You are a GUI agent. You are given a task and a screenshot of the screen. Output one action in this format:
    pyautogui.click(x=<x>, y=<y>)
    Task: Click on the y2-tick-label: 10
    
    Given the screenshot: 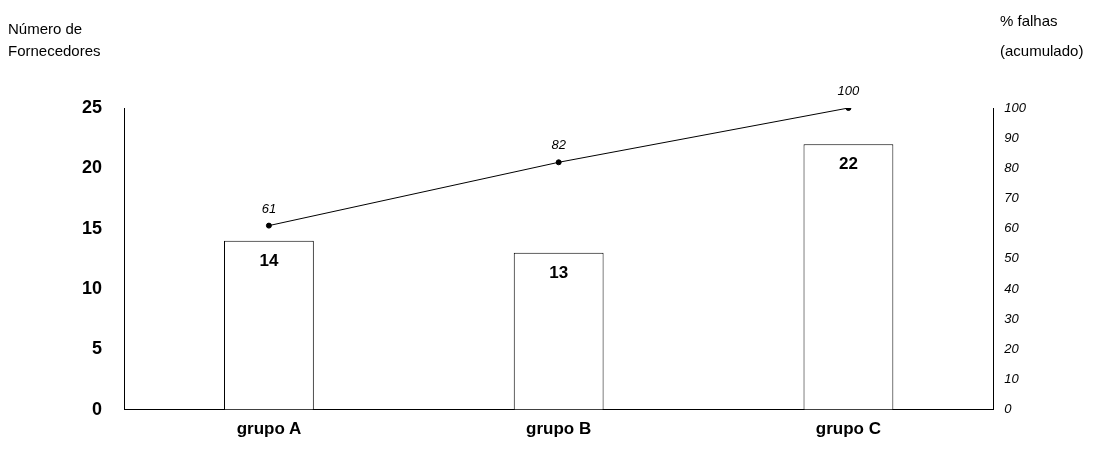 What is the action you would take?
    pyautogui.click(x=1012, y=379)
    